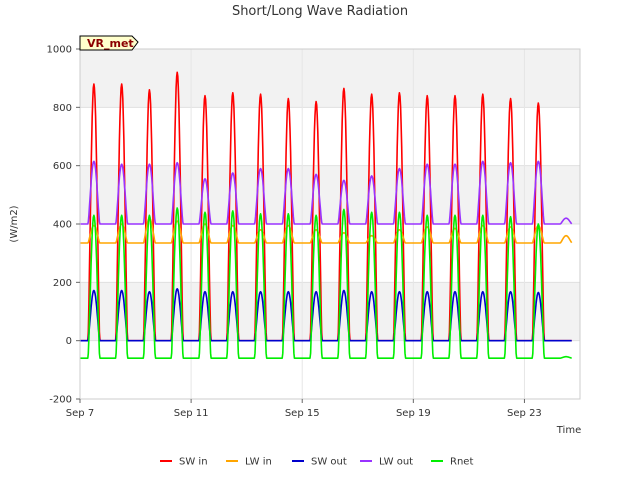  I want to click on legend-label-sw-in: SW in, so click(193, 462).